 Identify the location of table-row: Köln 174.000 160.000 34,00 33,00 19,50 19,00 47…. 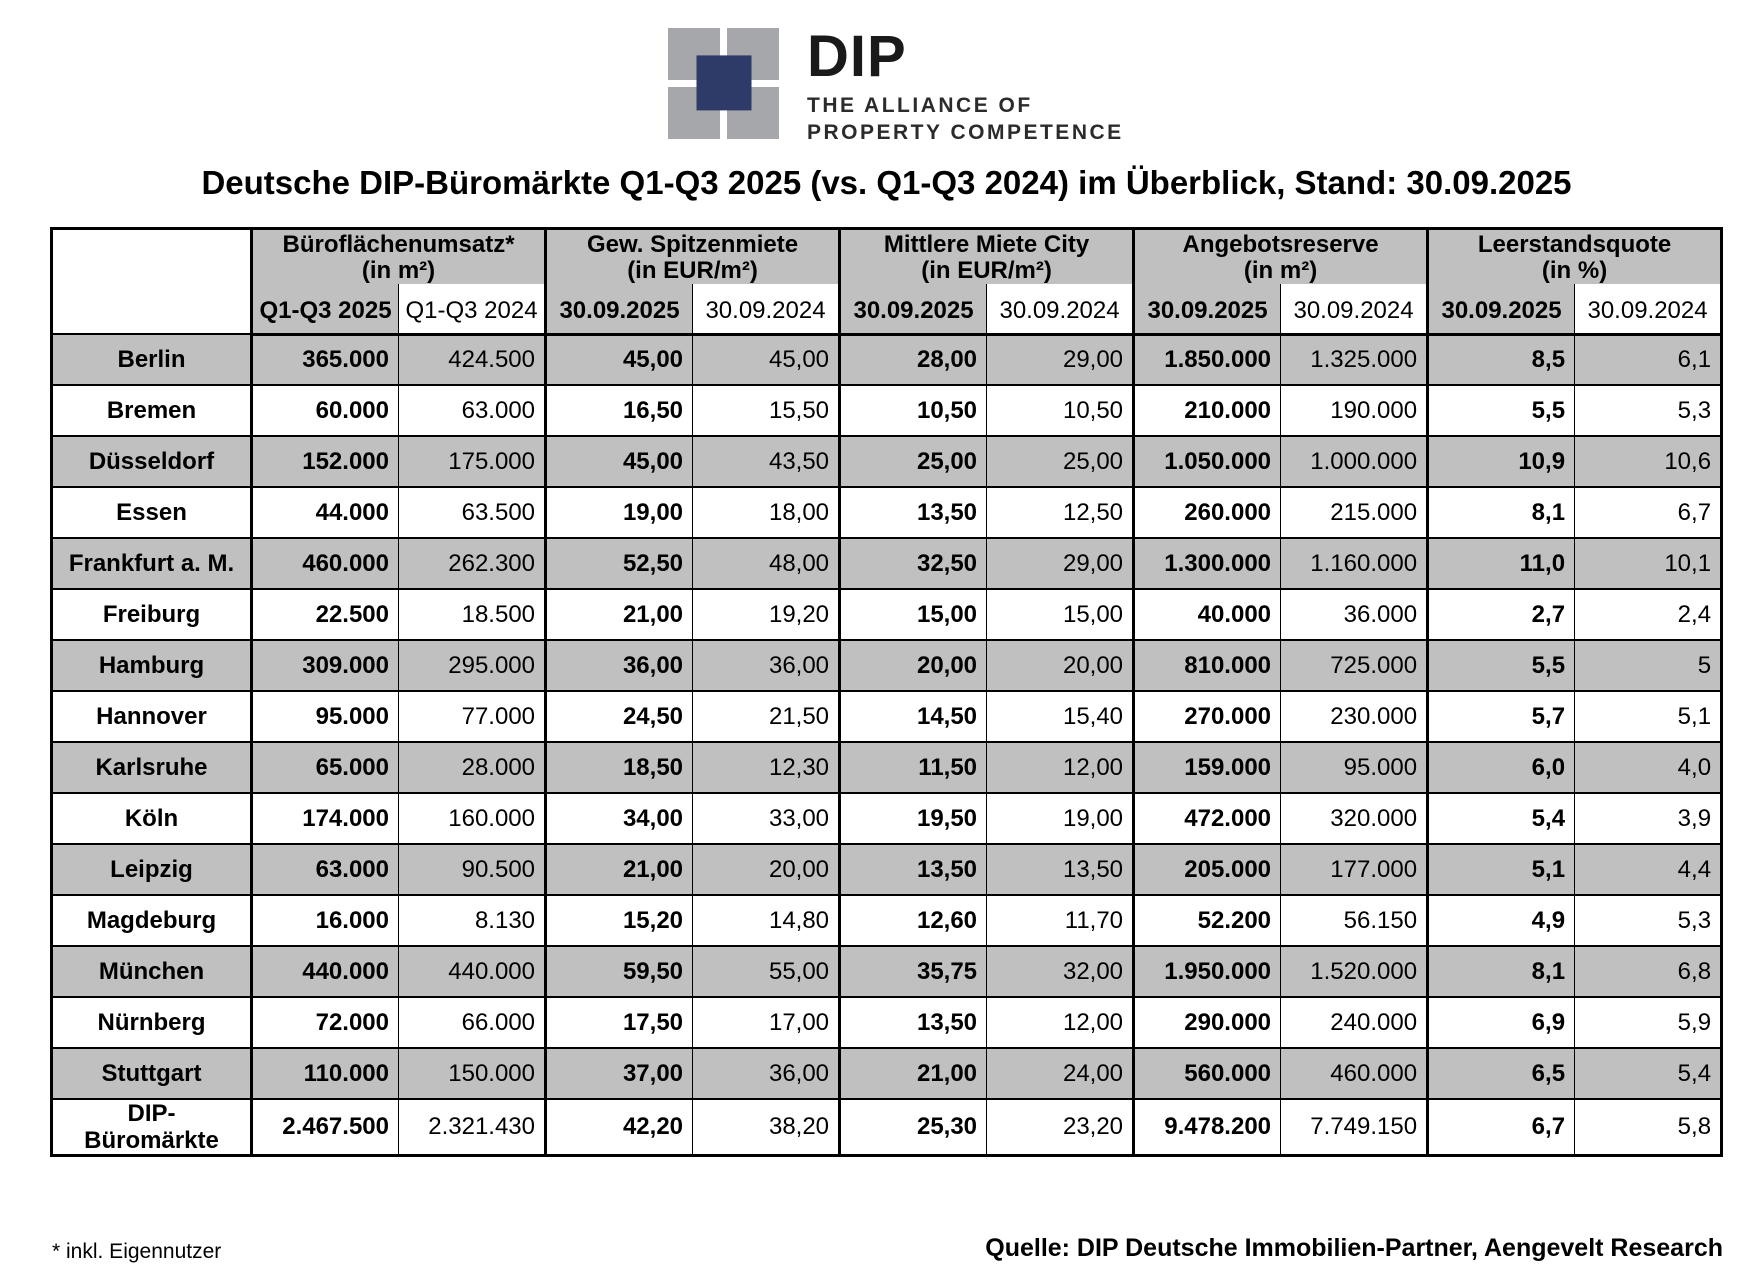
(887, 818).